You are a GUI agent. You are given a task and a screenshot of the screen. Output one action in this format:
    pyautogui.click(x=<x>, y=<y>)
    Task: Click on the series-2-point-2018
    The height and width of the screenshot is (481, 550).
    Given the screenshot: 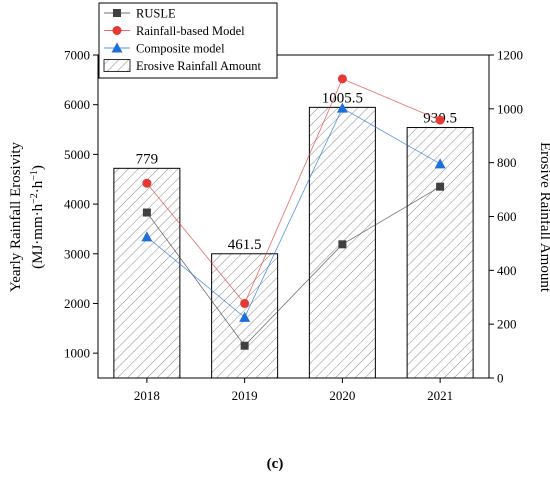 What is the action you would take?
    pyautogui.click(x=147, y=236)
    